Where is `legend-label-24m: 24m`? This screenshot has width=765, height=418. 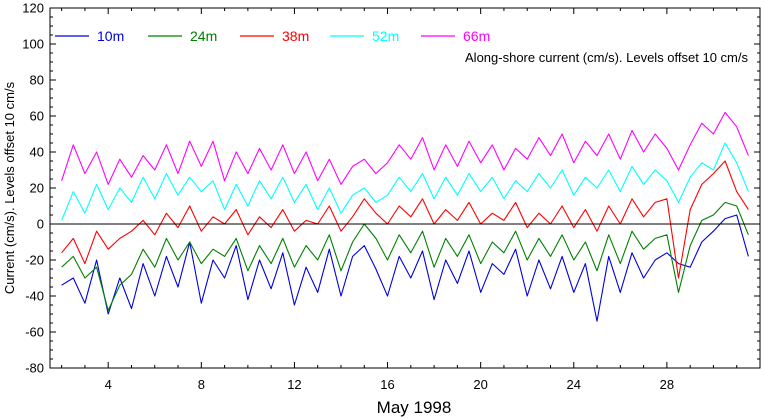
legend-label-24m: 24m is located at coordinates (203, 36).